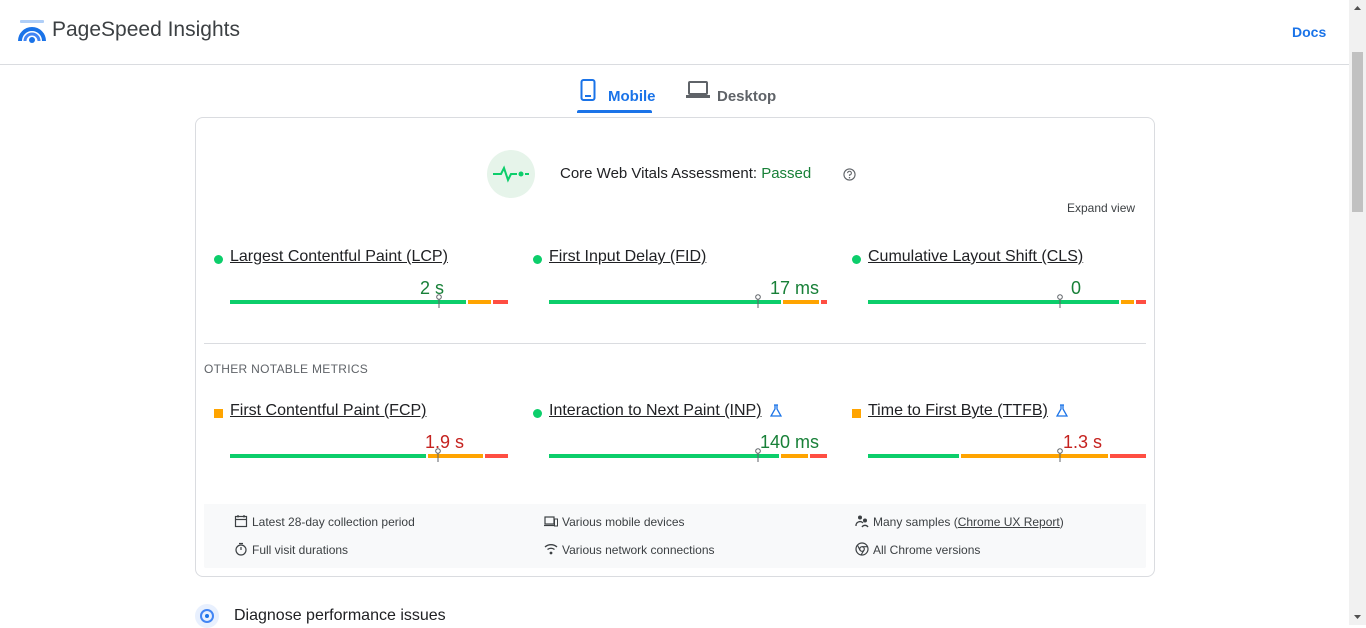 This screenshot has width=1366, height=628. I want to click on cwv-assessment-label: Core Web Vitals Assessment:, so click(661, 173).